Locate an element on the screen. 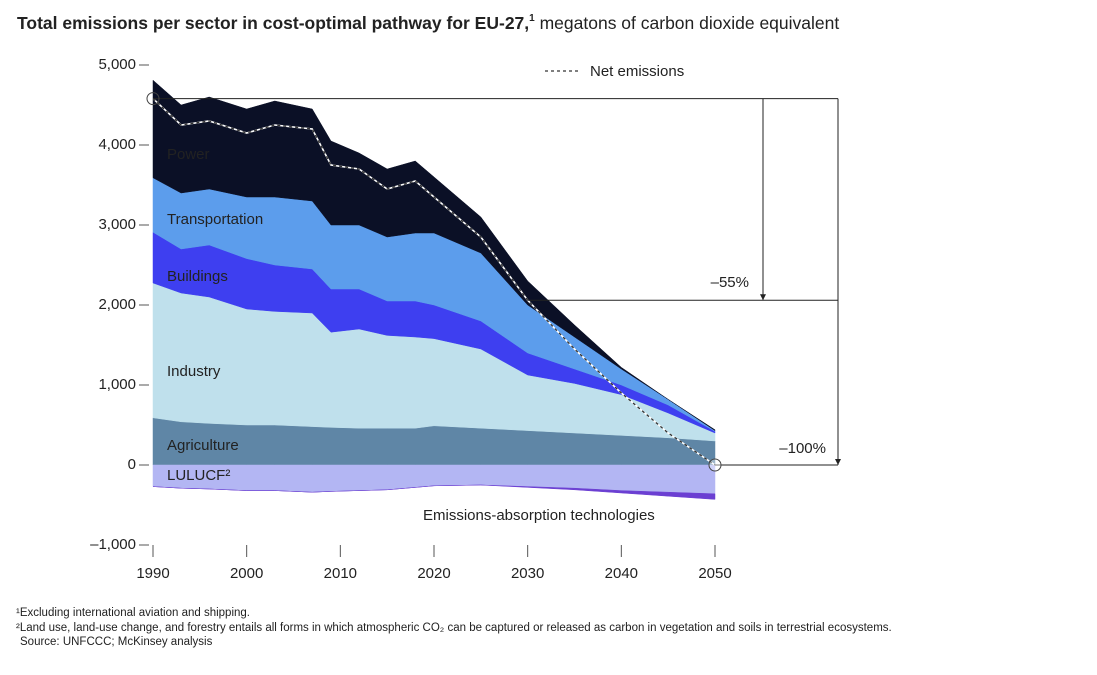 This screenshot has height=675, width=1097. x-tick-label: 2040 is located at coordinates (621, 573).